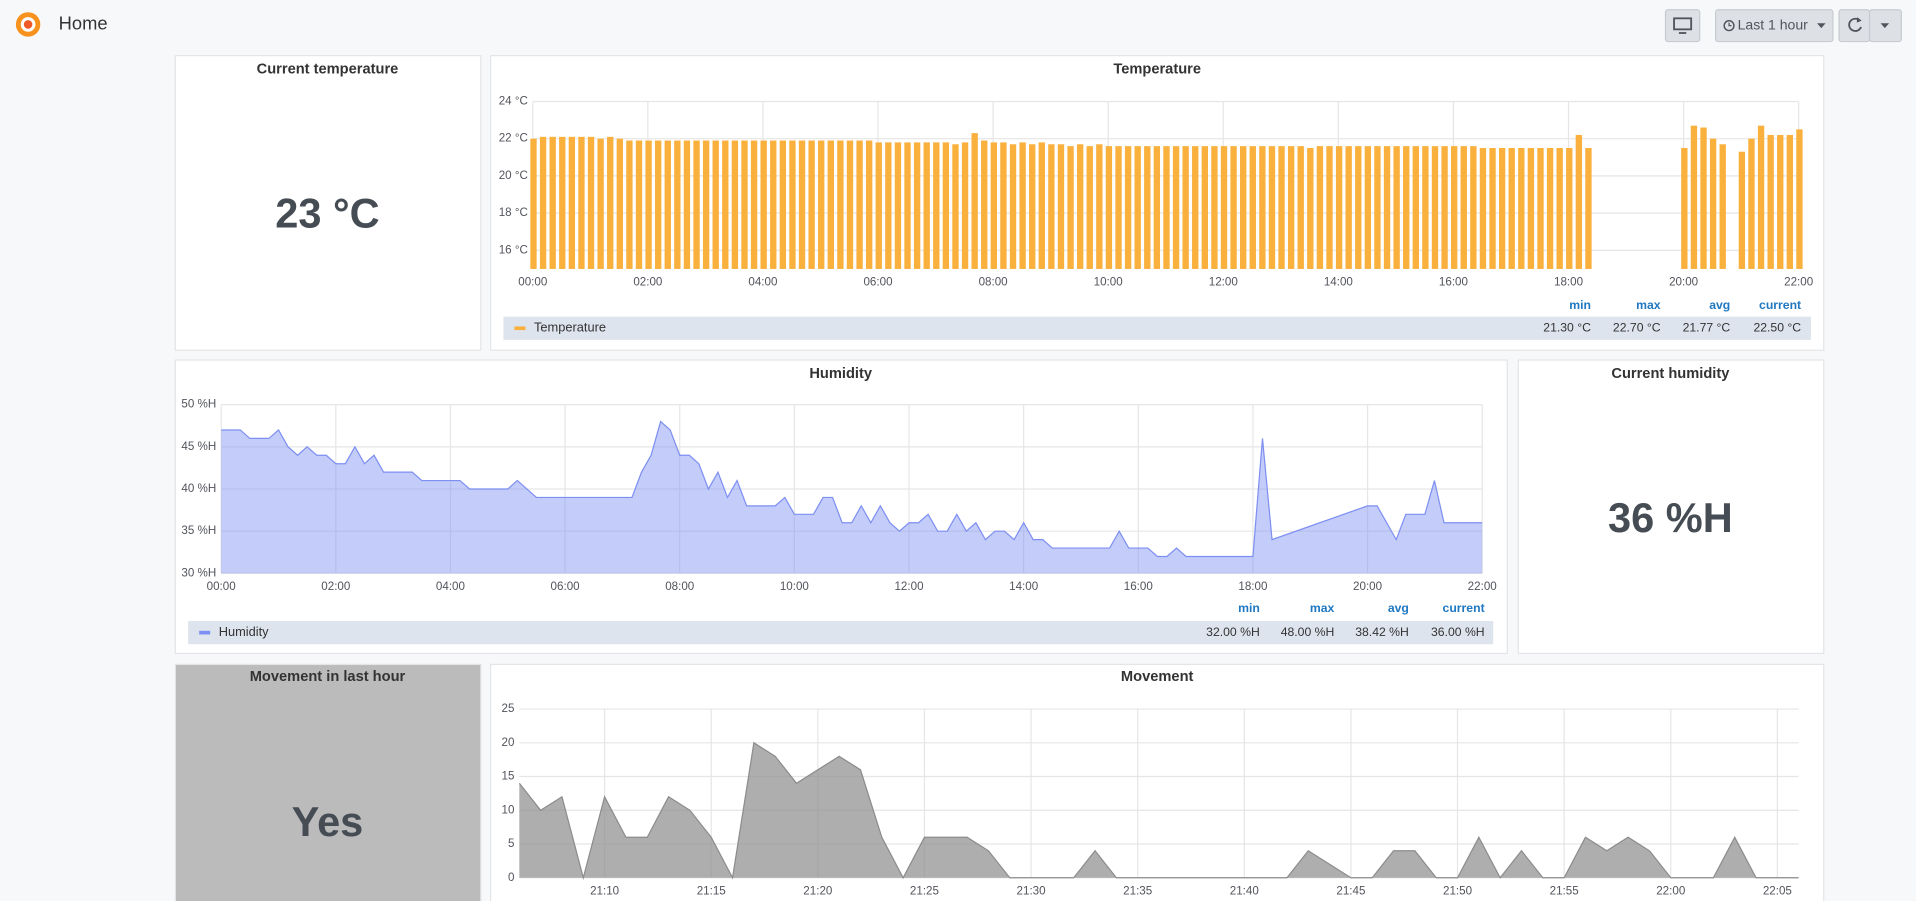 This screenshot has width=1916, height=901. Describe the element at coordinates (1398, 608) in the screenshot. I see `legend-column-header: avg` at that location.